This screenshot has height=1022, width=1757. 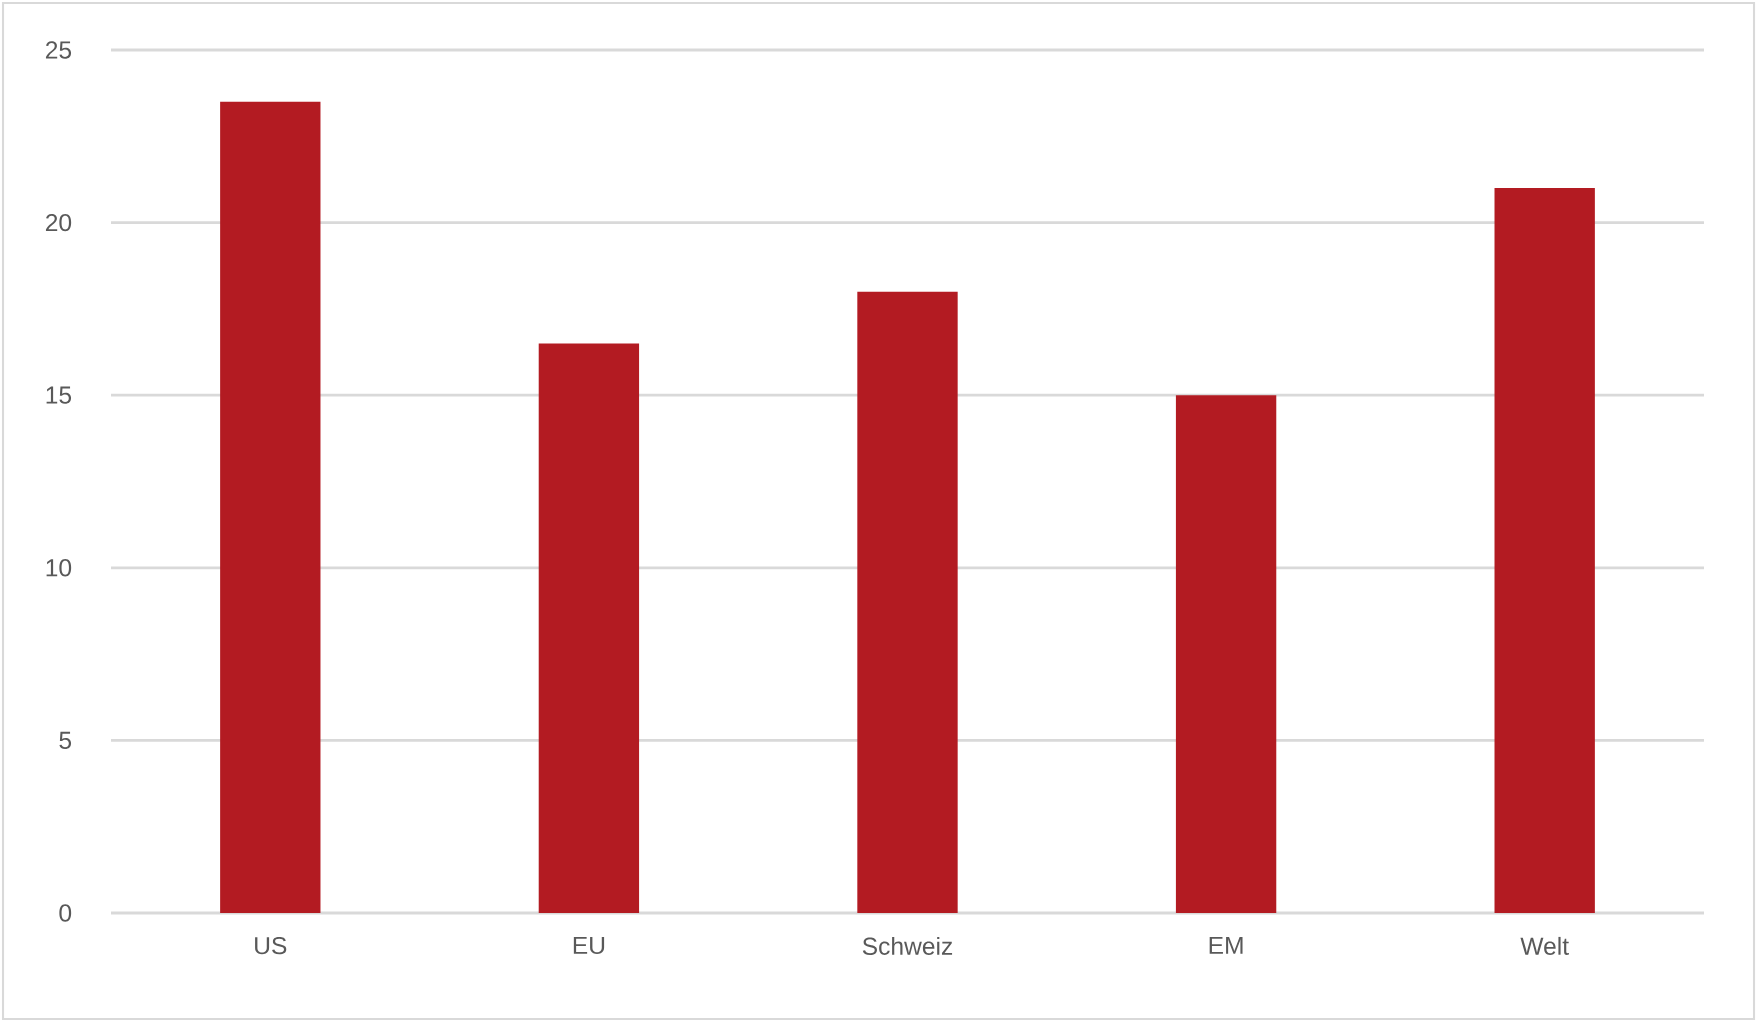 I want to click on y-tick-label: 20, so click(x=58, y=222).